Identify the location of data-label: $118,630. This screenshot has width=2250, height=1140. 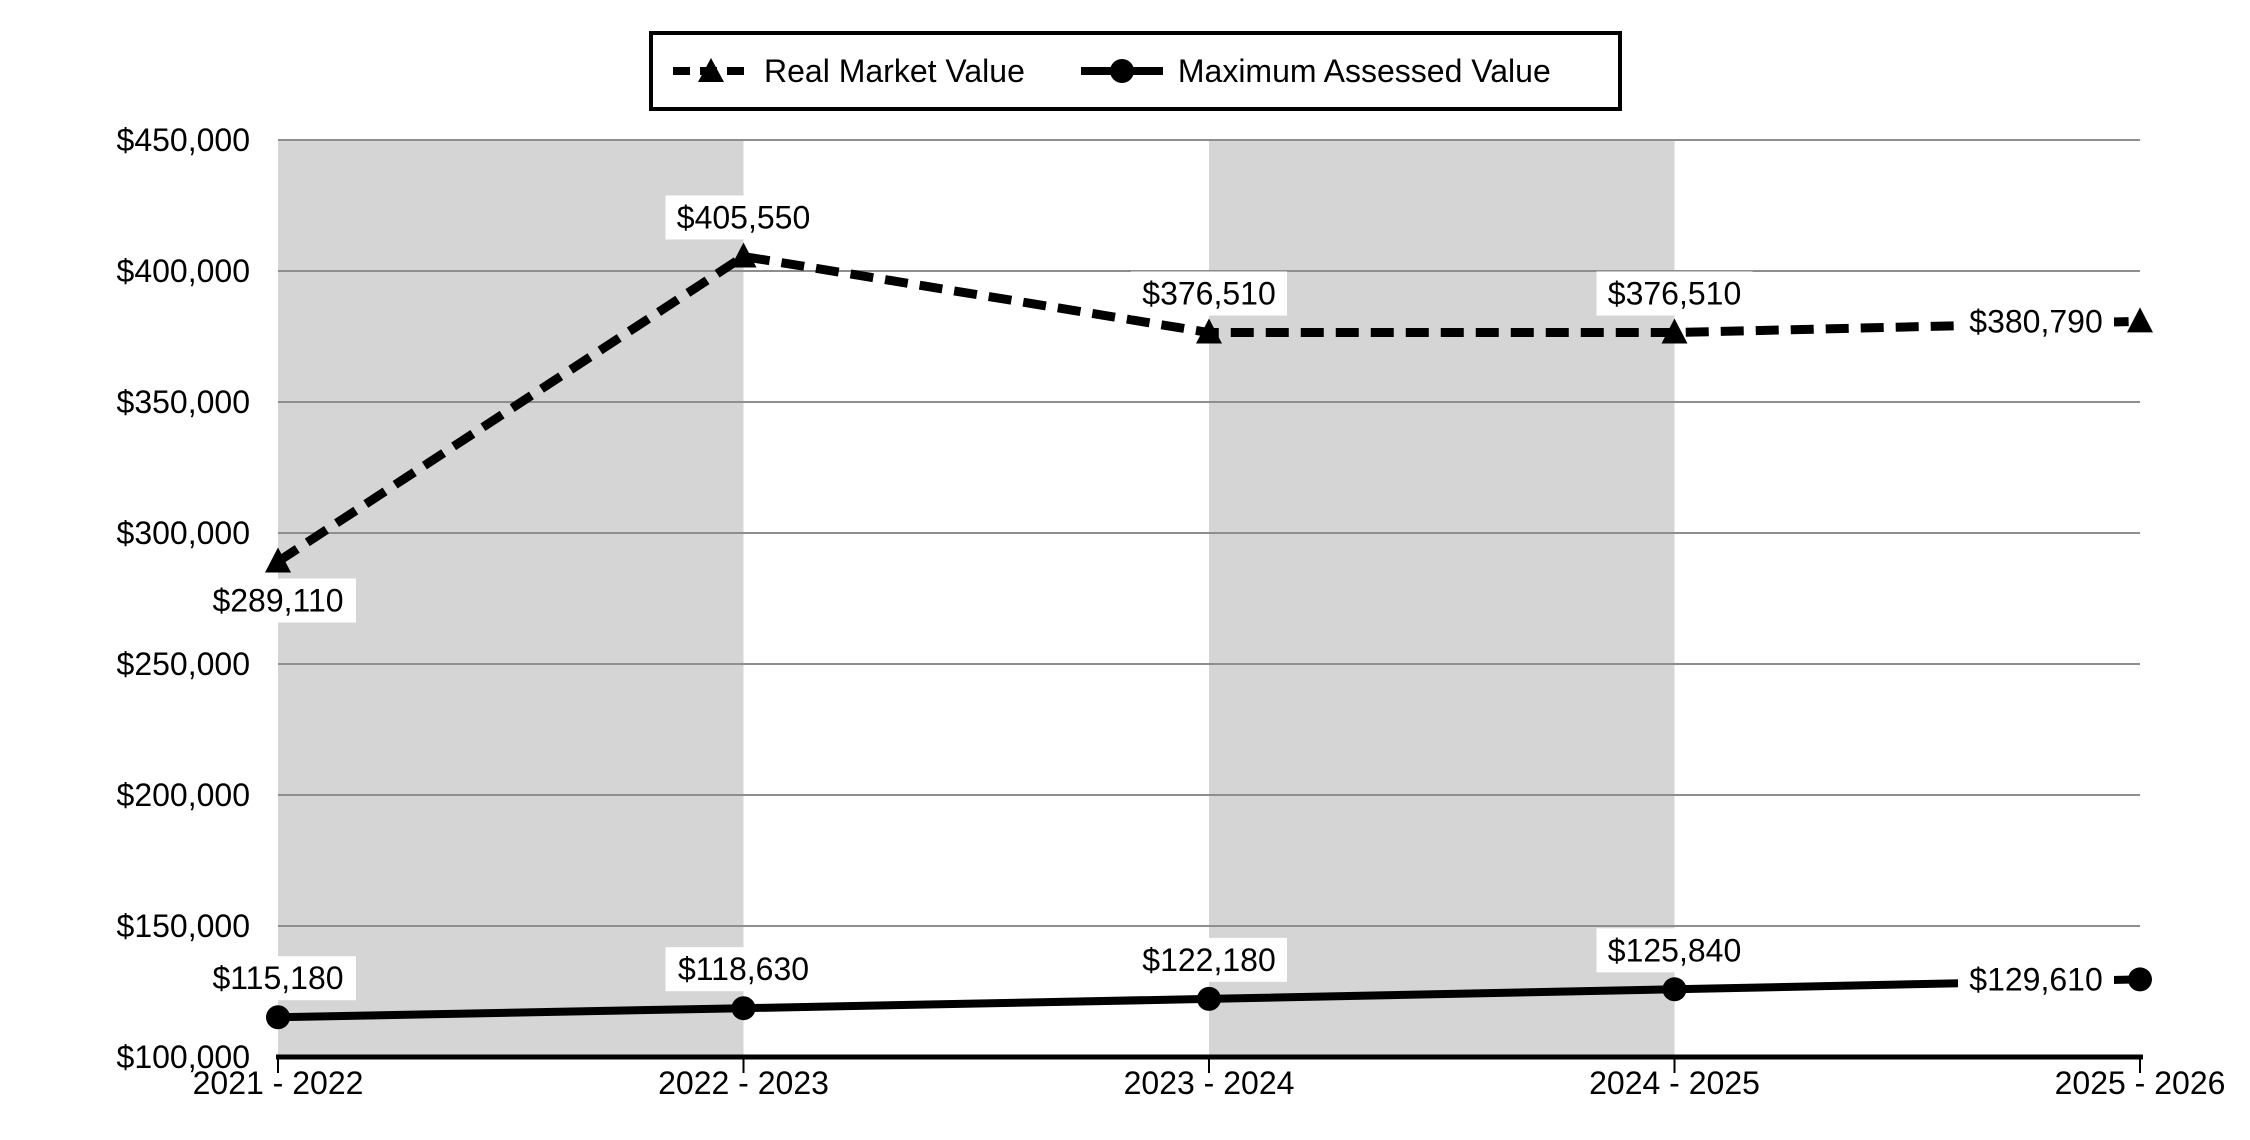
(743, 969).